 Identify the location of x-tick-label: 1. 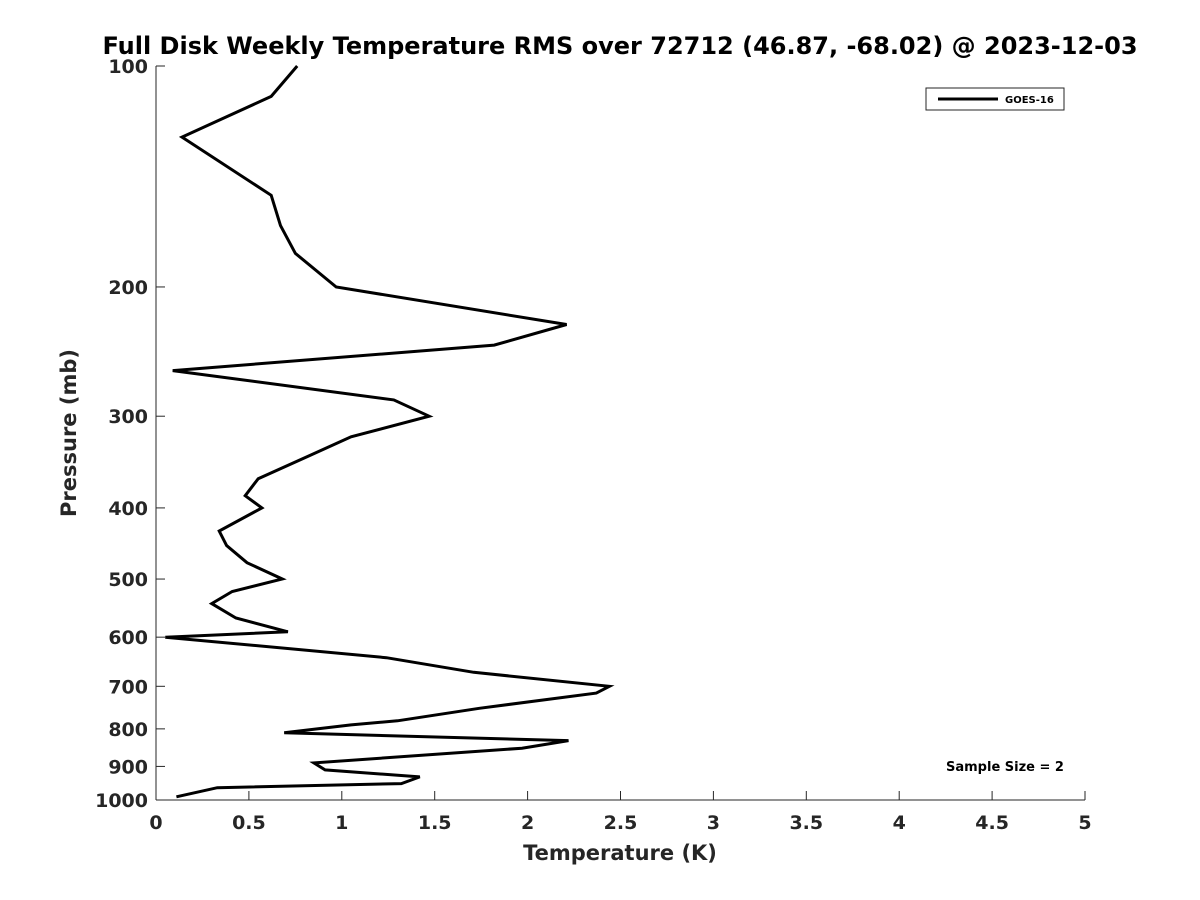
(341, 823).